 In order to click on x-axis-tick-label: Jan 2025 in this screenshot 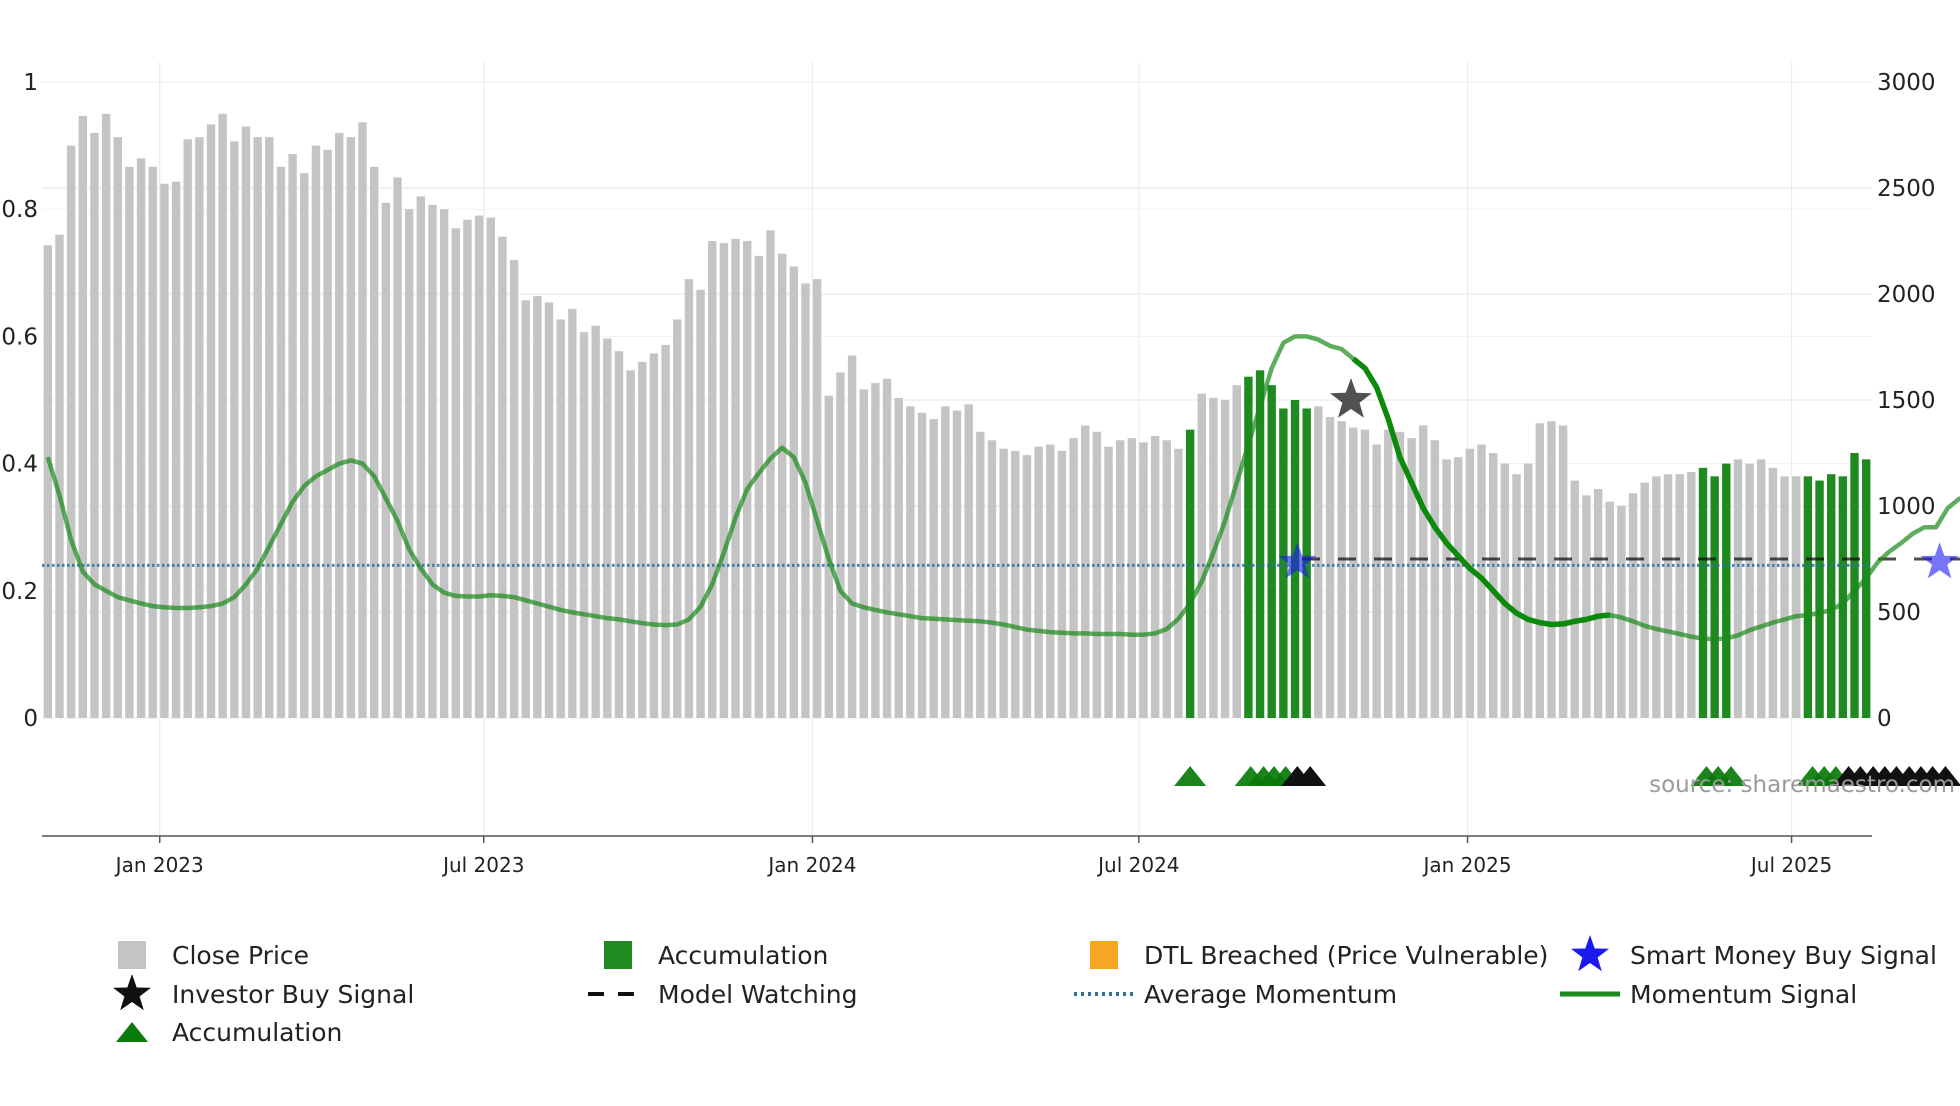, I will do `click(1466, 865)`.